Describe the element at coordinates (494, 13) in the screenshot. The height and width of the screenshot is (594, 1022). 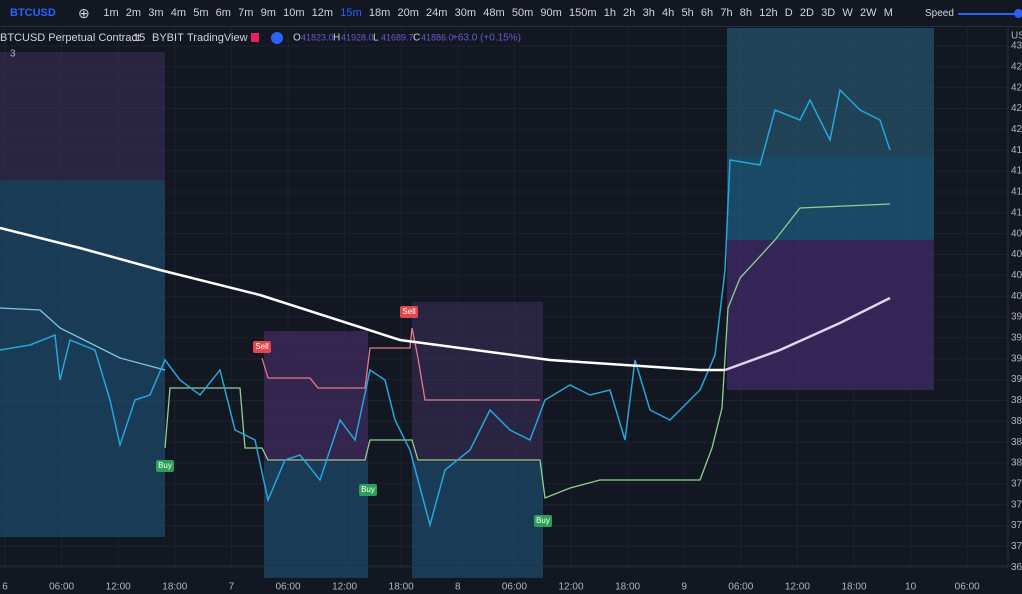
I see `interval-button: 48m` at that location.